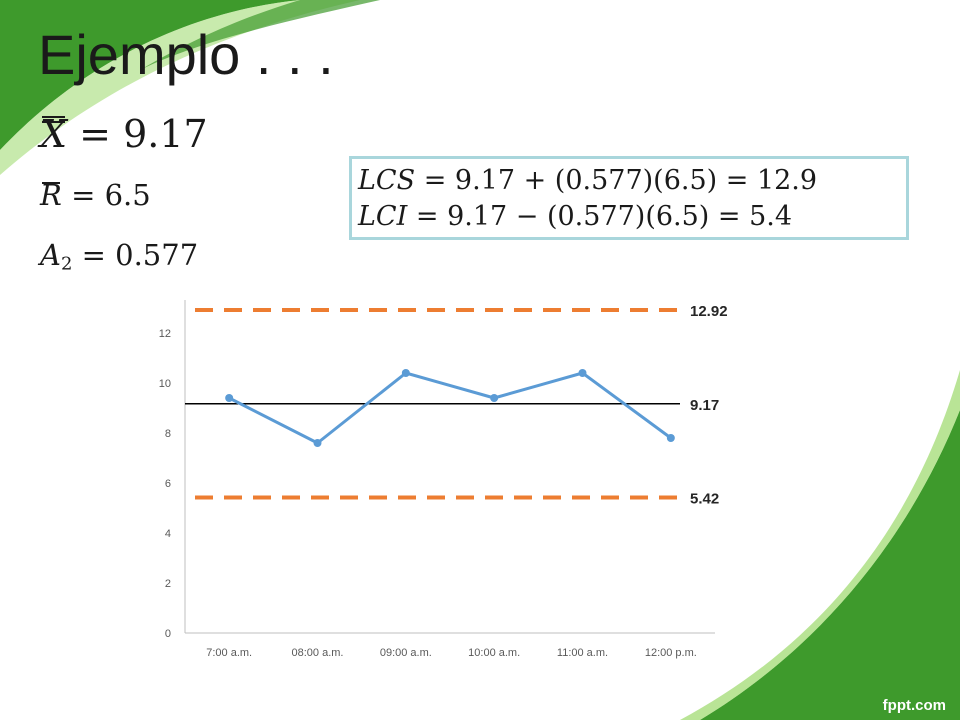 The image size is (960, 720). I want to click on y-tick-label: 12, so click(165, 334).